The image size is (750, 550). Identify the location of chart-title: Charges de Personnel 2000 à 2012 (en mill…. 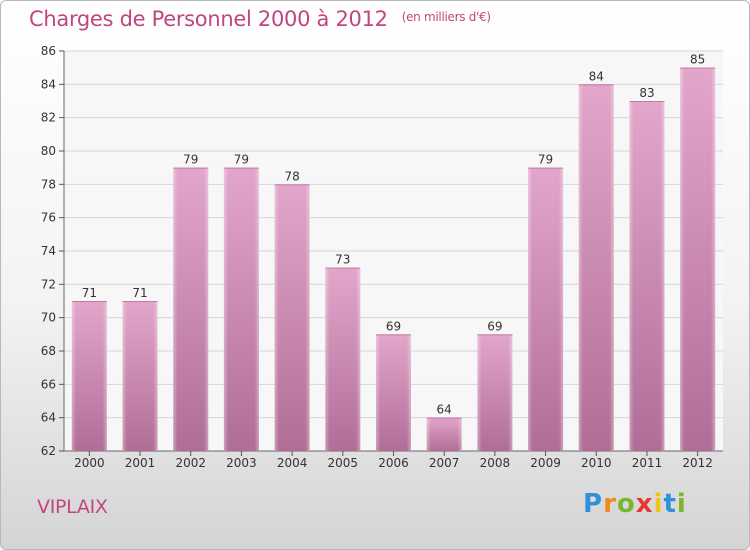
(260, 19).